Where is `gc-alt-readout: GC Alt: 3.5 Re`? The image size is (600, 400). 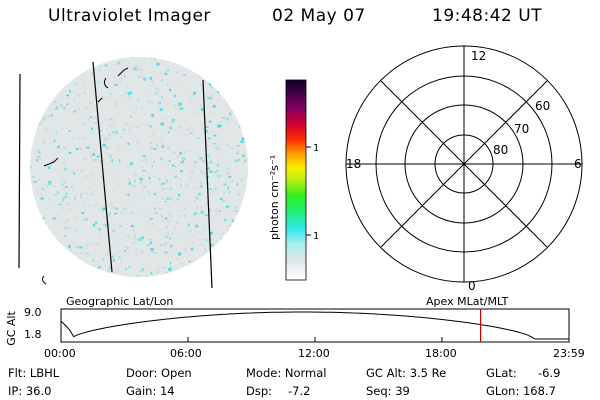 gc-alt-readout: GC Alt: 3.5 Re is located at coordinates (406, 373).